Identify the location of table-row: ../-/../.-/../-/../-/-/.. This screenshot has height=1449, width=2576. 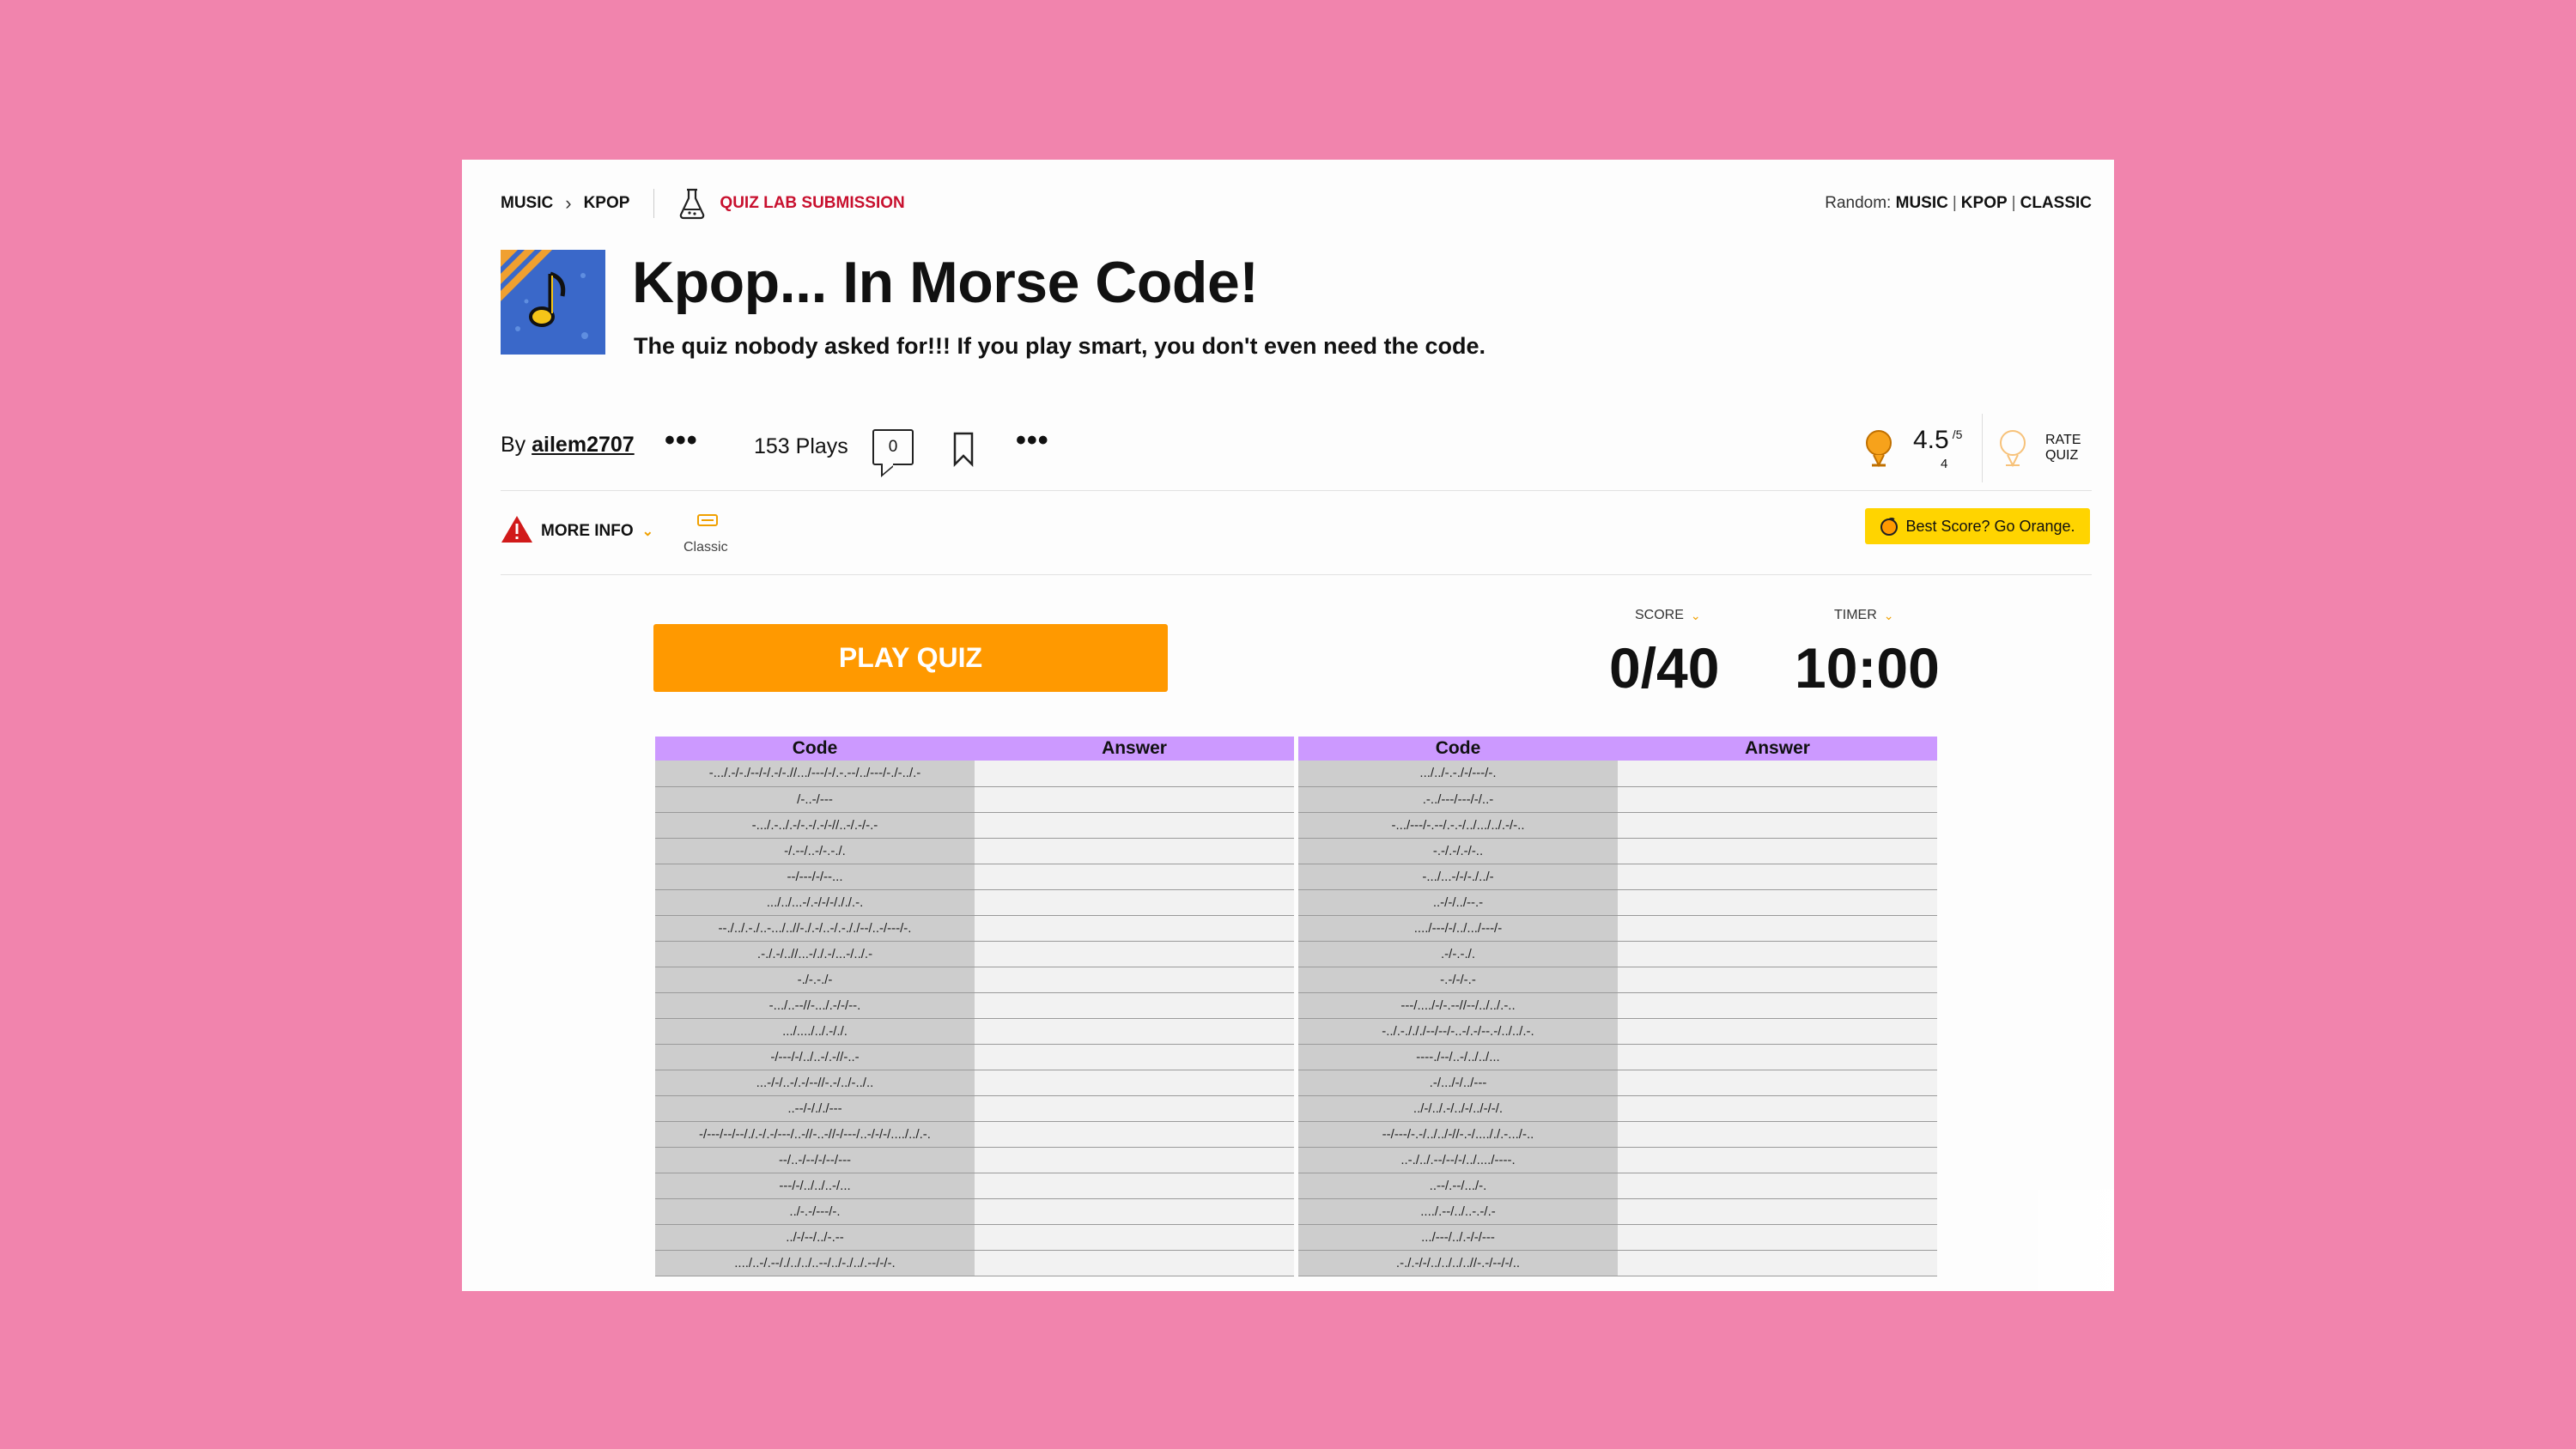
(1617, 1108).